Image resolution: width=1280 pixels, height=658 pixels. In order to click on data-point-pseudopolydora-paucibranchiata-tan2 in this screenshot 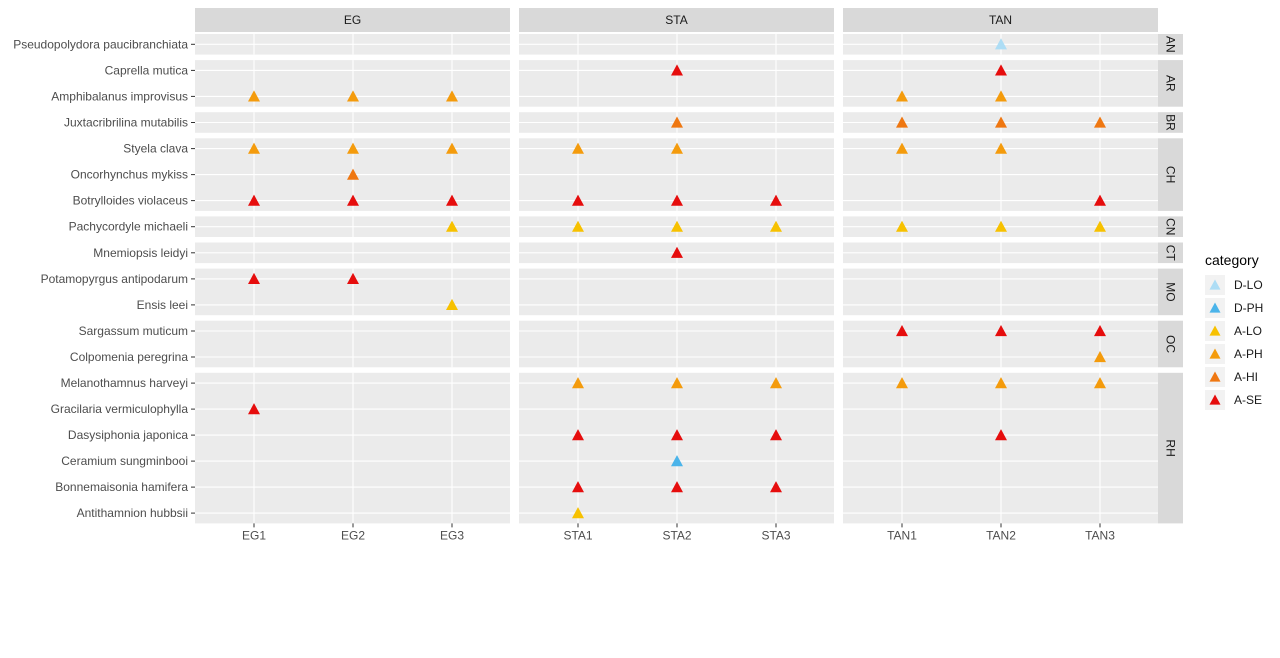, I will do `click(1001, 44)`.